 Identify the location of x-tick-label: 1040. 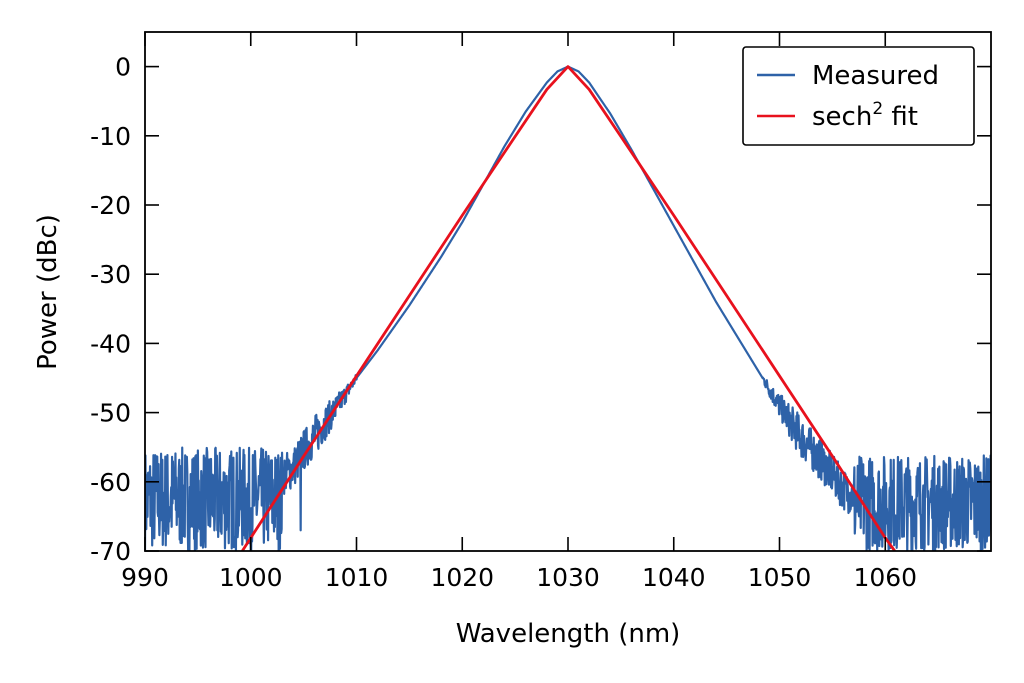
(674, 577).